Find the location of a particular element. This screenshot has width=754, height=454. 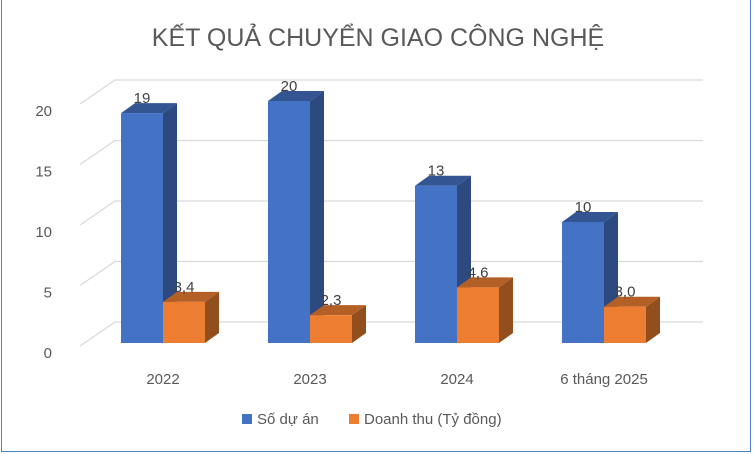

legend-label-doanh-thu: Doanh thu (Tỷ đồng) is located at coordinates (433, 419).